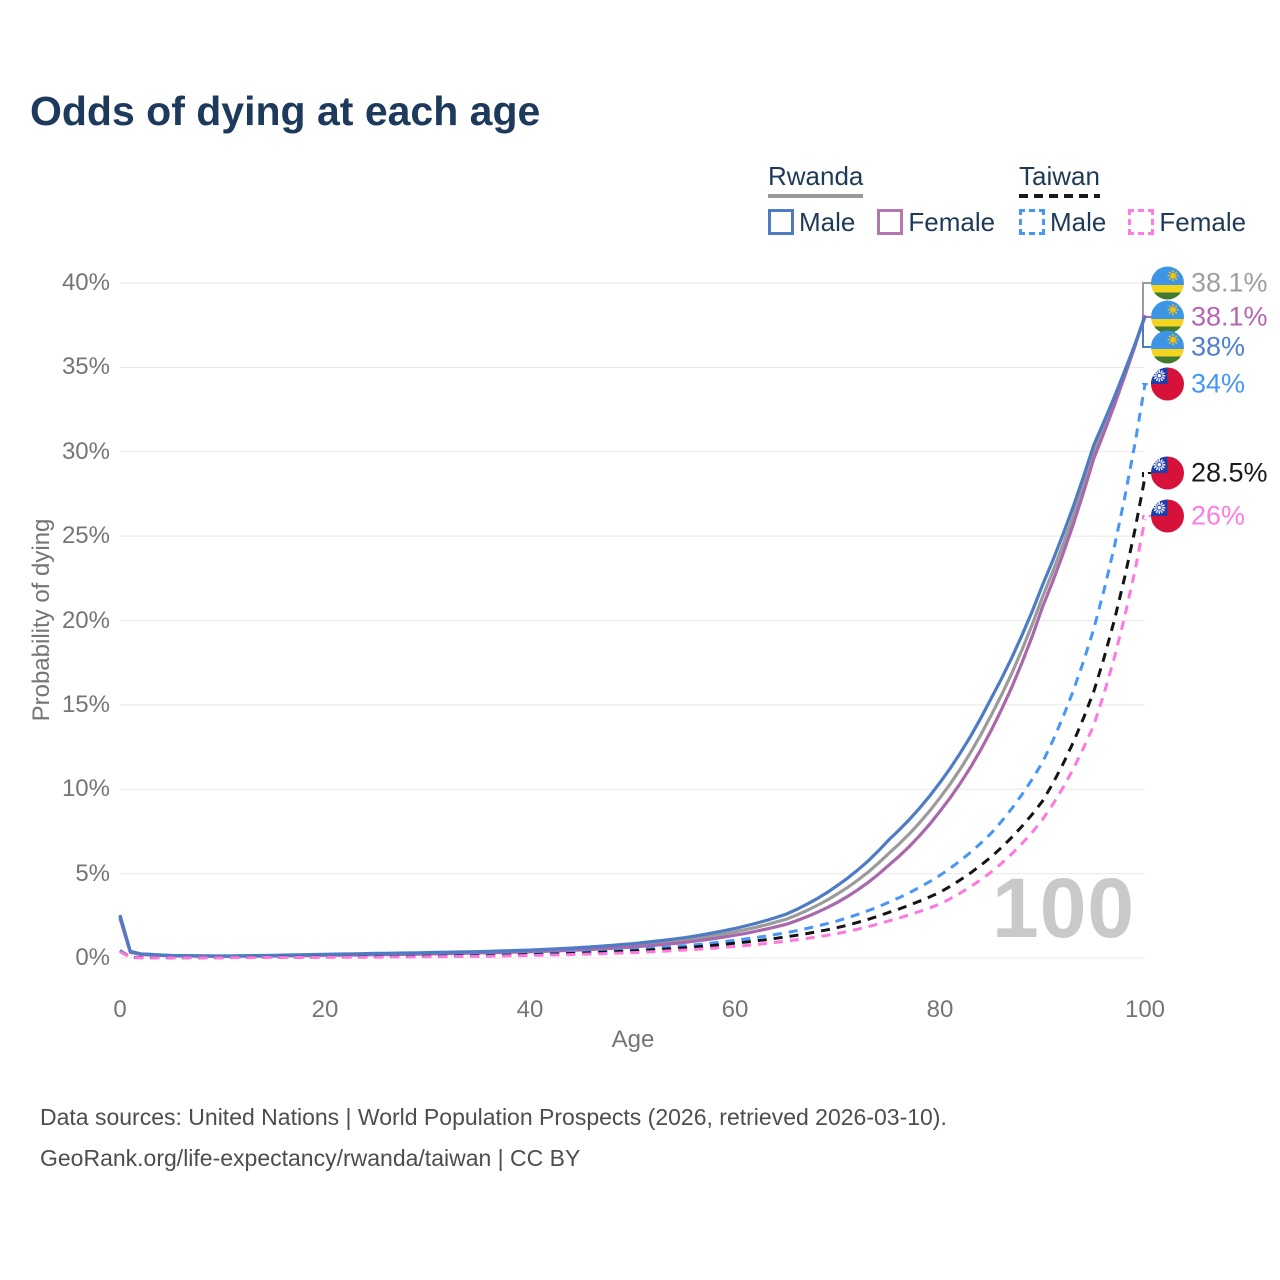  What do you see at coordinates (816, 195) in the screenshot?
I see `rwanda-line-style-swatch` at bounding box center [816, 195].